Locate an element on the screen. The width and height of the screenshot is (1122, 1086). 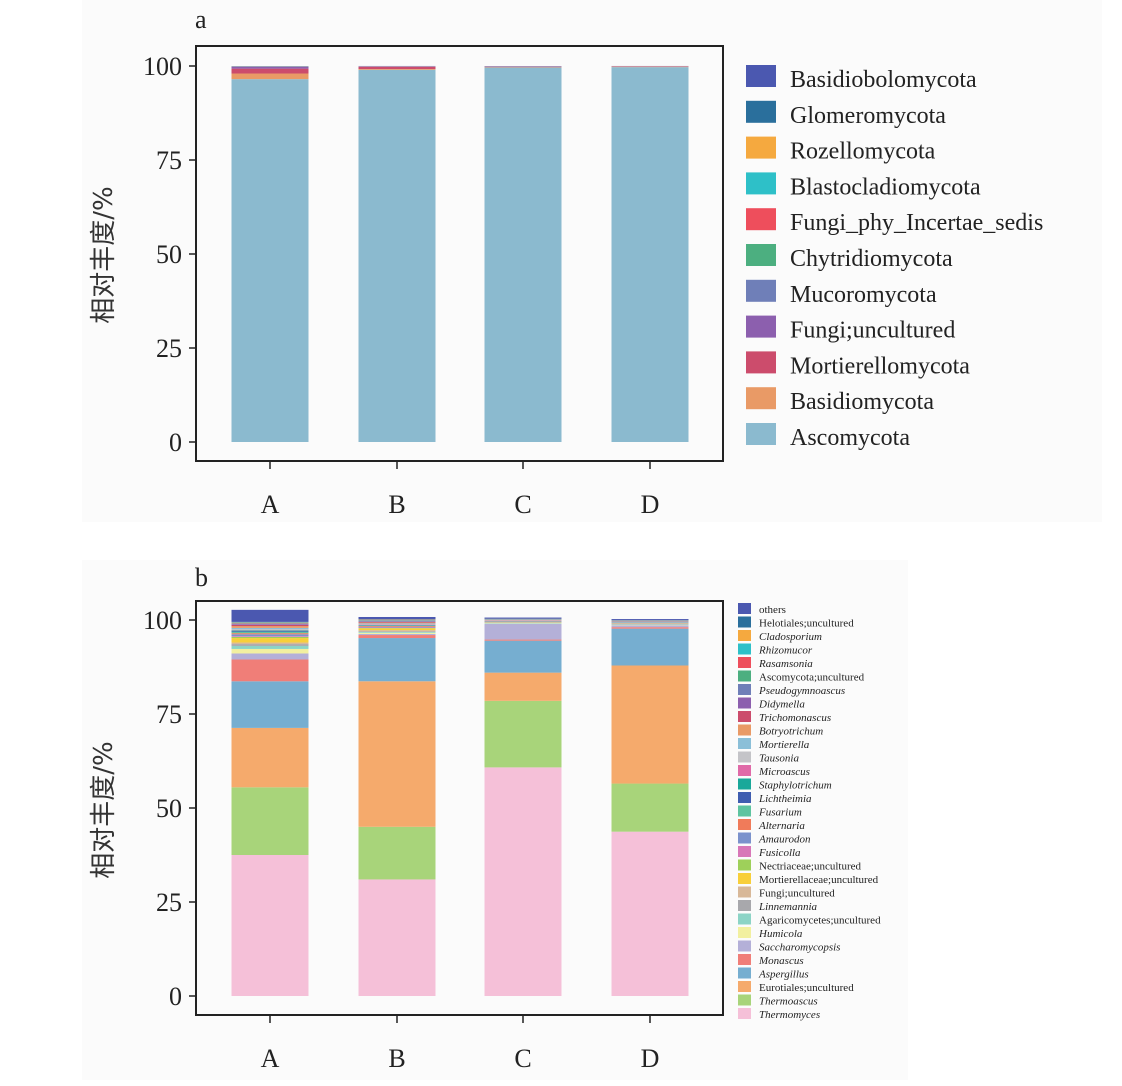
bar-segment-A-ascomycota is located at coordinates (270, 260).